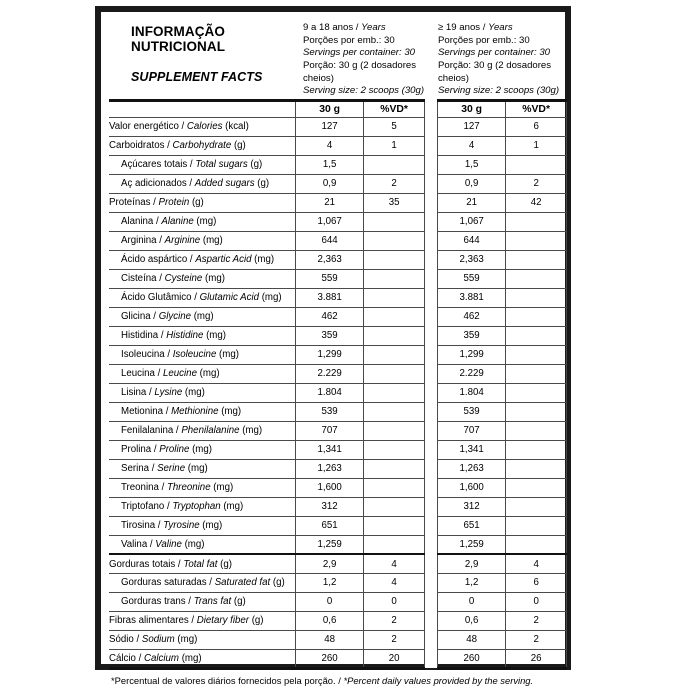 The width and height of the screenshot is (680, 686). What do you see at coordinates (202, 621) in the screenshot?
I see `nutrient-label: Fibras alimentares / Dietary fiber (g)` at bounding box center [202, 621].